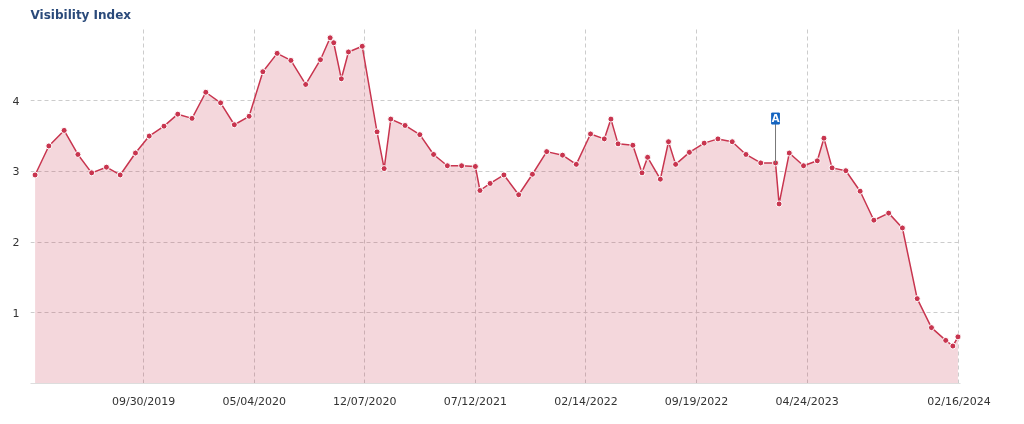  What do you see at coordinates (775, 119) in the screenshot?
I see `annotation: A` at bounding box center [775, 119].